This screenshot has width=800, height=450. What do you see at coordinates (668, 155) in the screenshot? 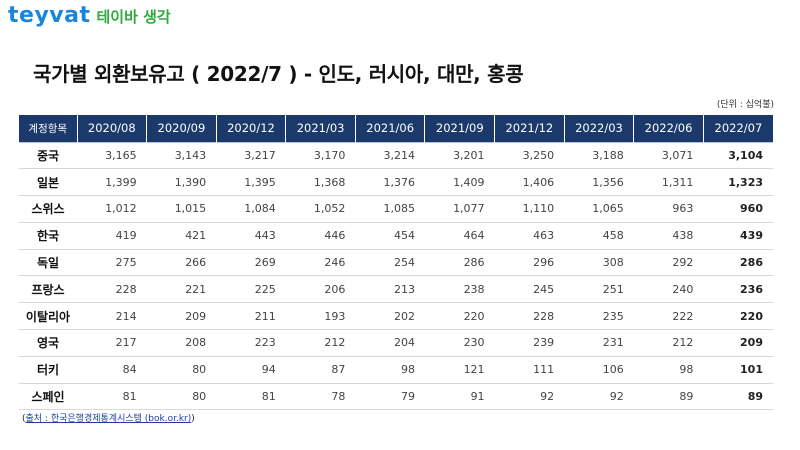
I see `value-cell: 3,071` at bounding box center [668, 155].